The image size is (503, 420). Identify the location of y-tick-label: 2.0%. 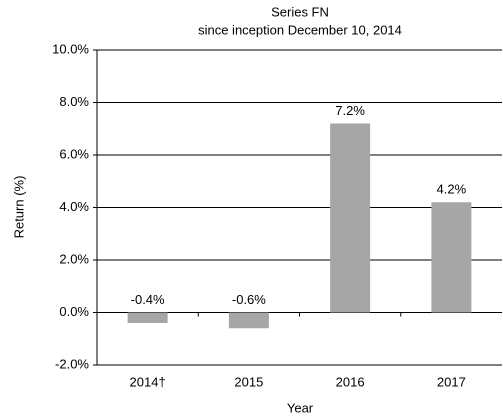
(74, 258).